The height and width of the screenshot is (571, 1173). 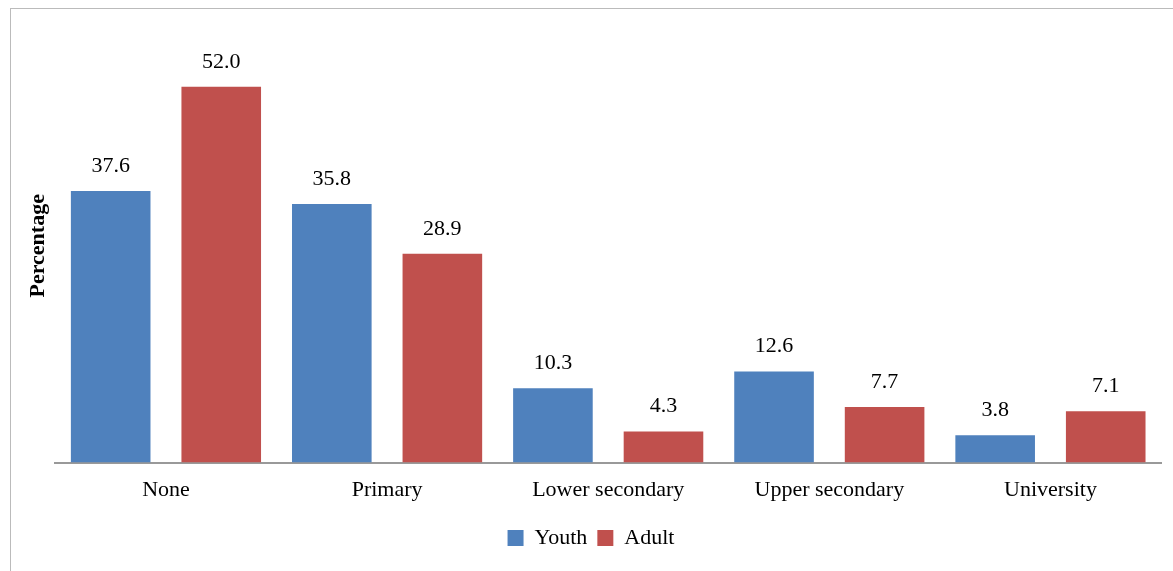 I want to click on data-label: 10.3, so click(x=553, y=361).